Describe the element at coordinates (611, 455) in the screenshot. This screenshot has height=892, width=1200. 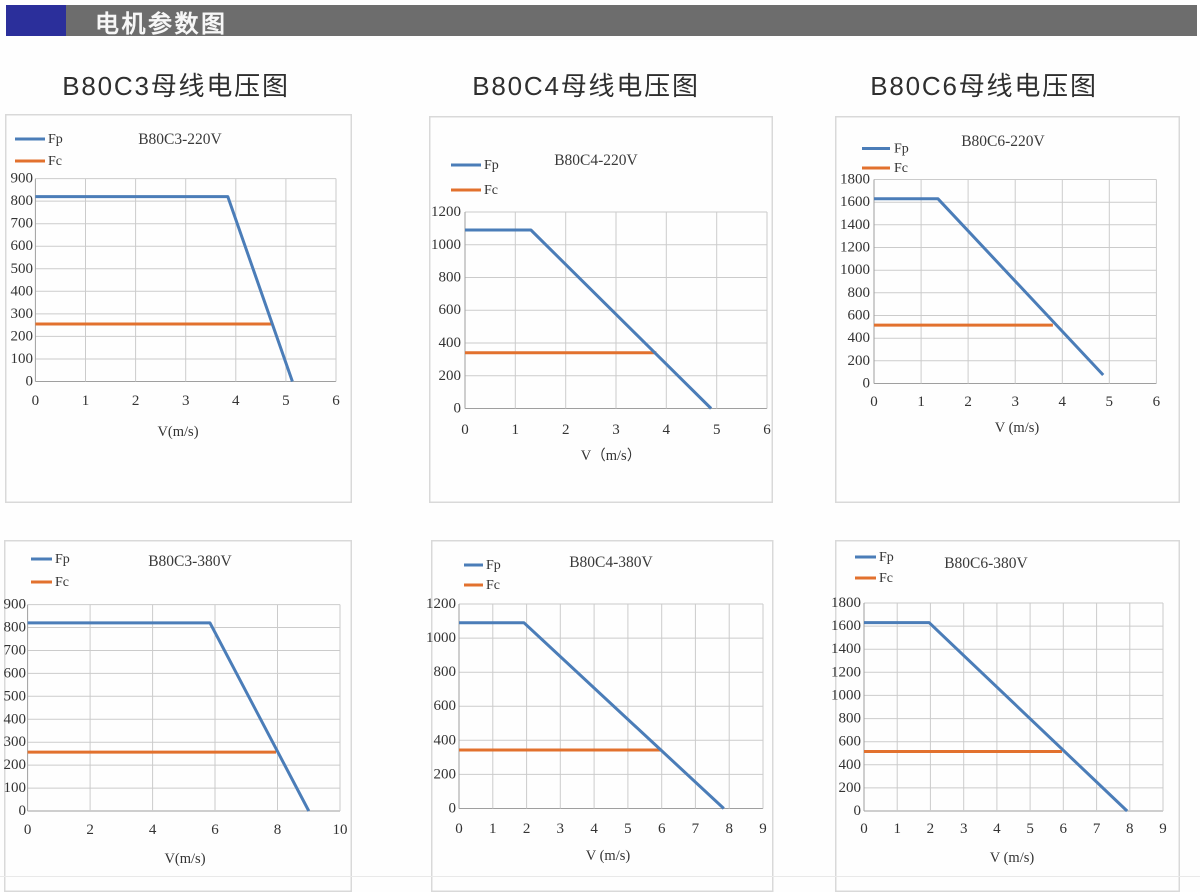
I see `svg-text: V（m/s）` at that location.